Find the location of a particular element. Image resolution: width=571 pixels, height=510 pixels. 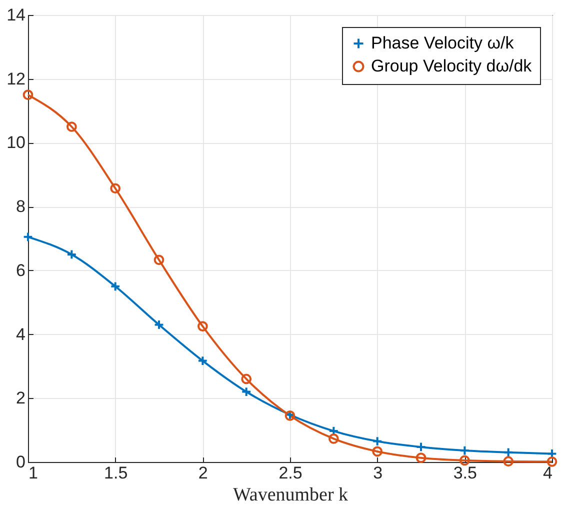

y-tick-label: 2 is located at coordinates (21, 398).